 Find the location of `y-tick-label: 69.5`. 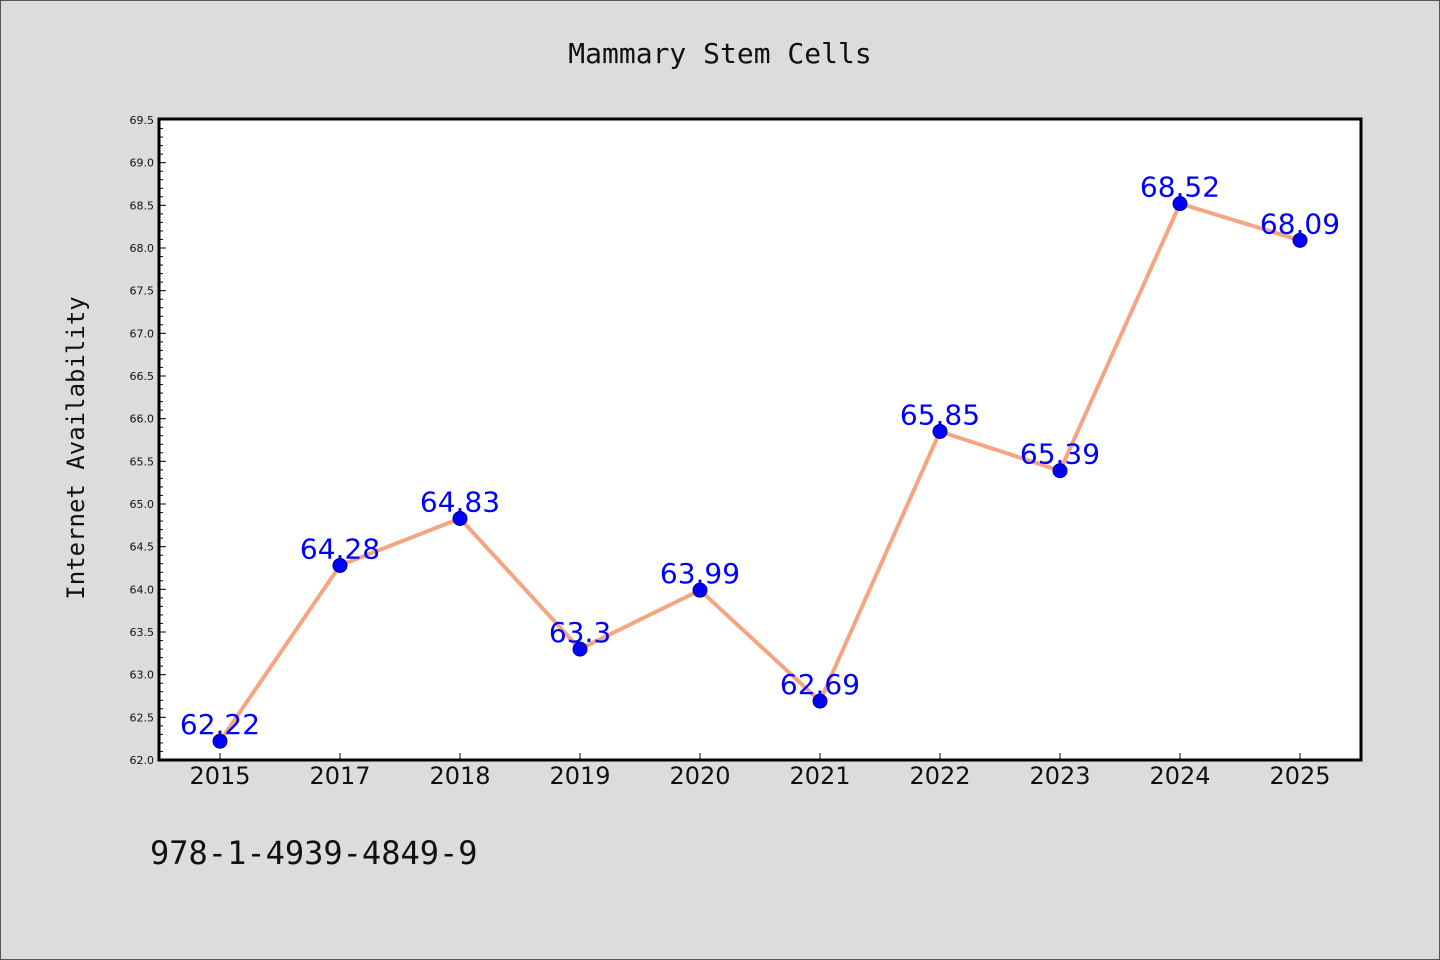

y-tick-label: 69.5 is located at coordinates (142, 120).